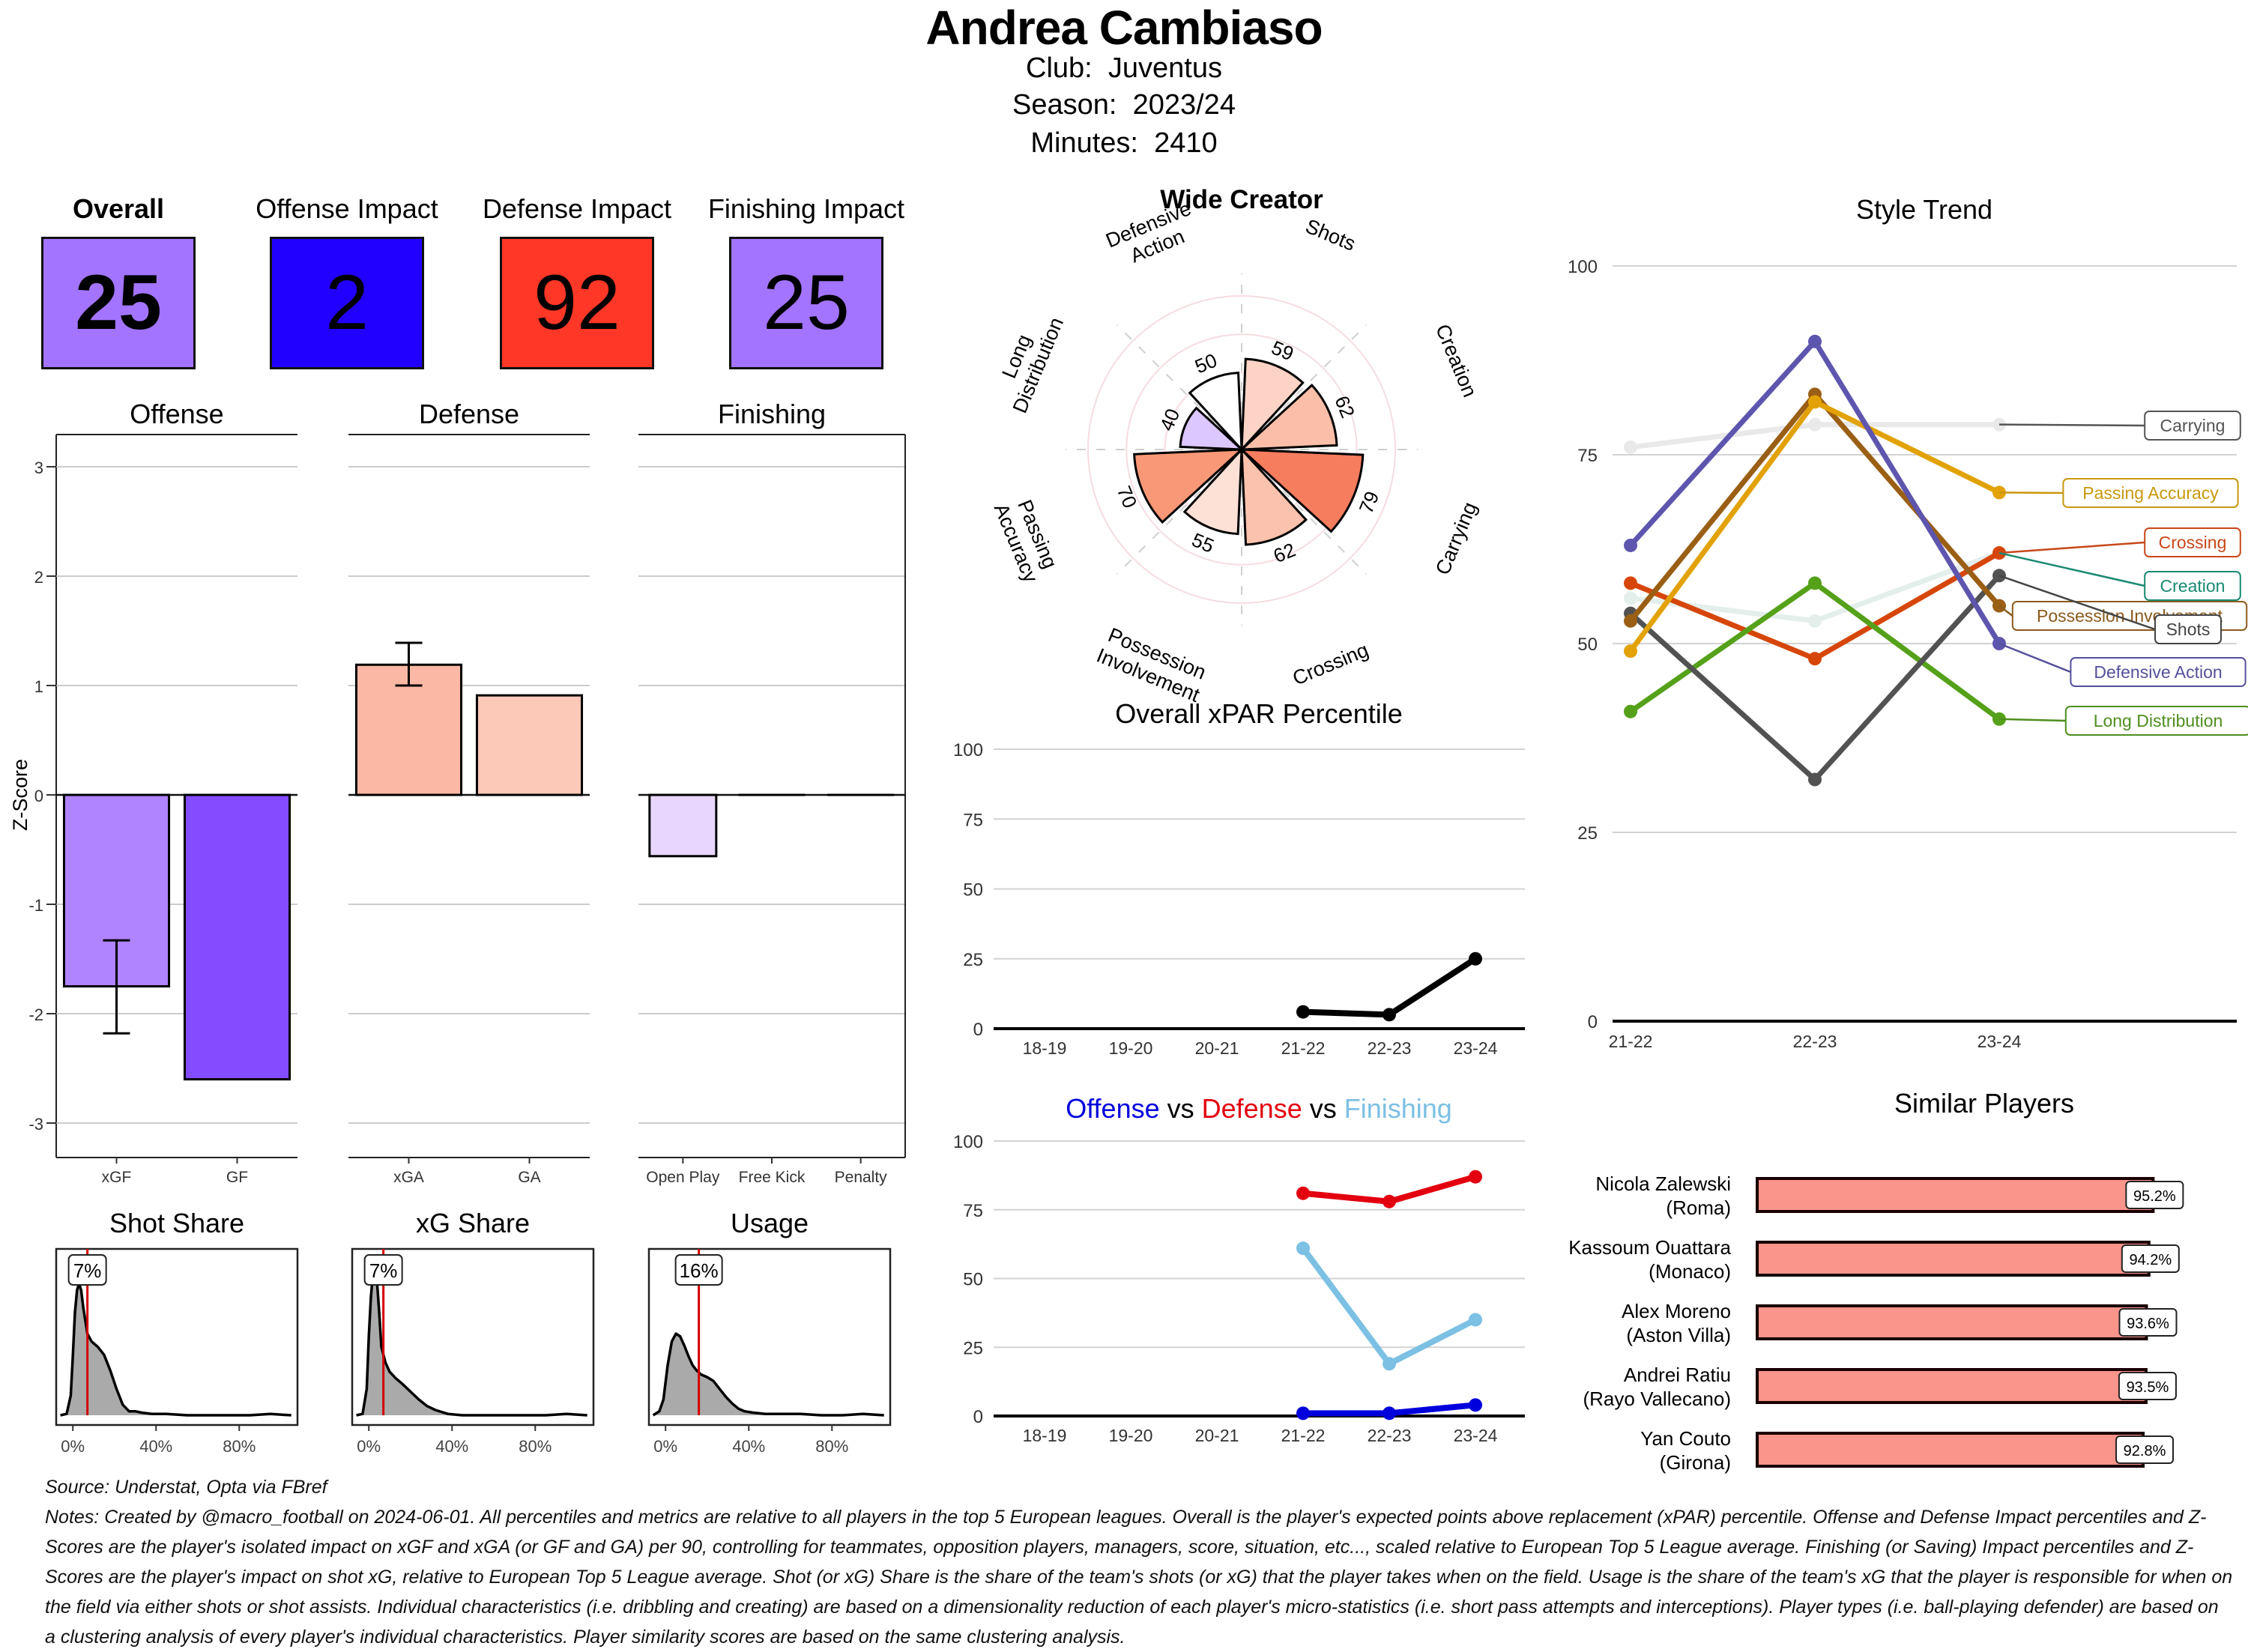 The image size is (2248, 1652). What do you see at coordinates (2193, 586) in the screenshot?
I see `series-label: Creation` at bounding box center [2193, 586].